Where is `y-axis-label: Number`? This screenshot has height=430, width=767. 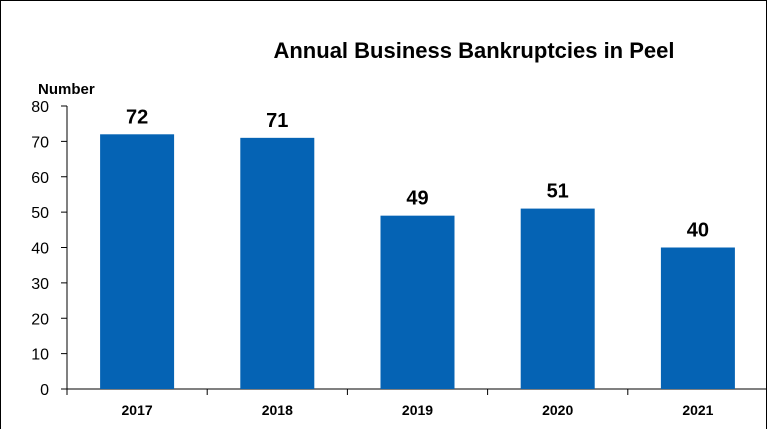
y-axis-label: Number is located at coordinates (66, 89).